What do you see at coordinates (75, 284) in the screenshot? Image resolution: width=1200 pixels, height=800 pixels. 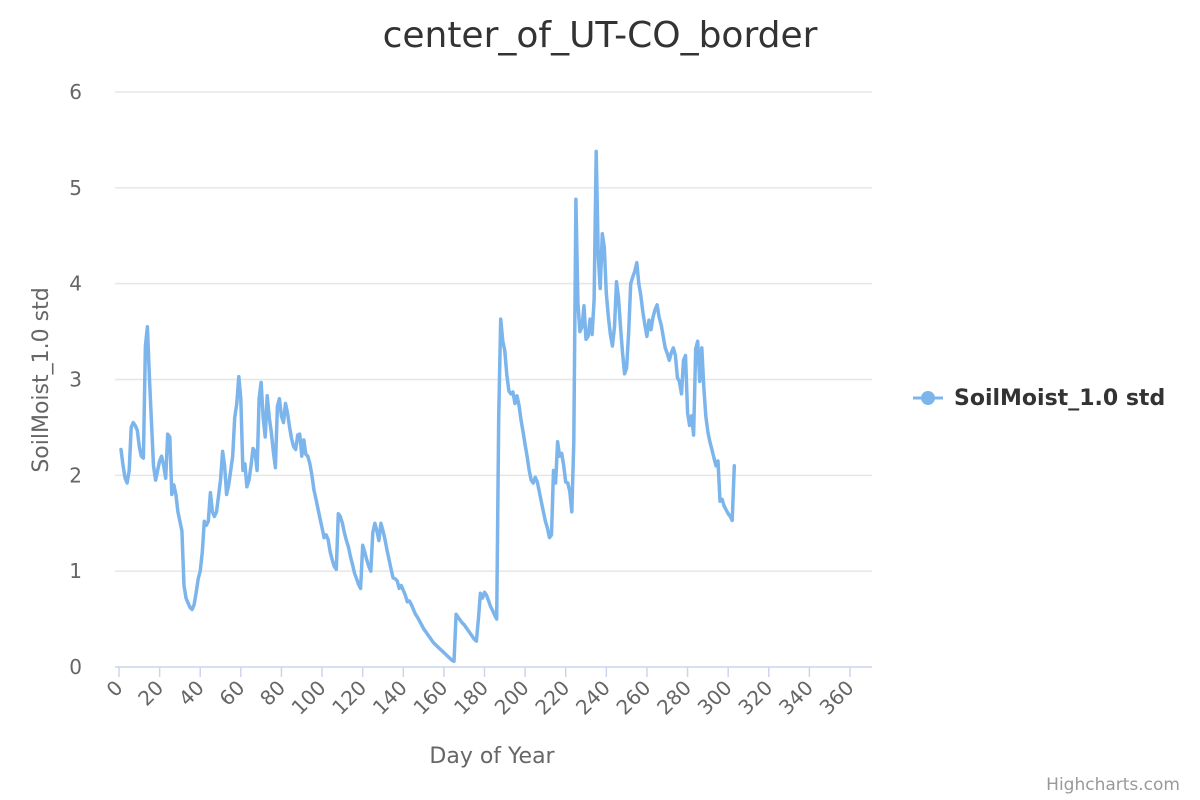 I see `y-tick-label: 4` at bounding box center [75, 284].